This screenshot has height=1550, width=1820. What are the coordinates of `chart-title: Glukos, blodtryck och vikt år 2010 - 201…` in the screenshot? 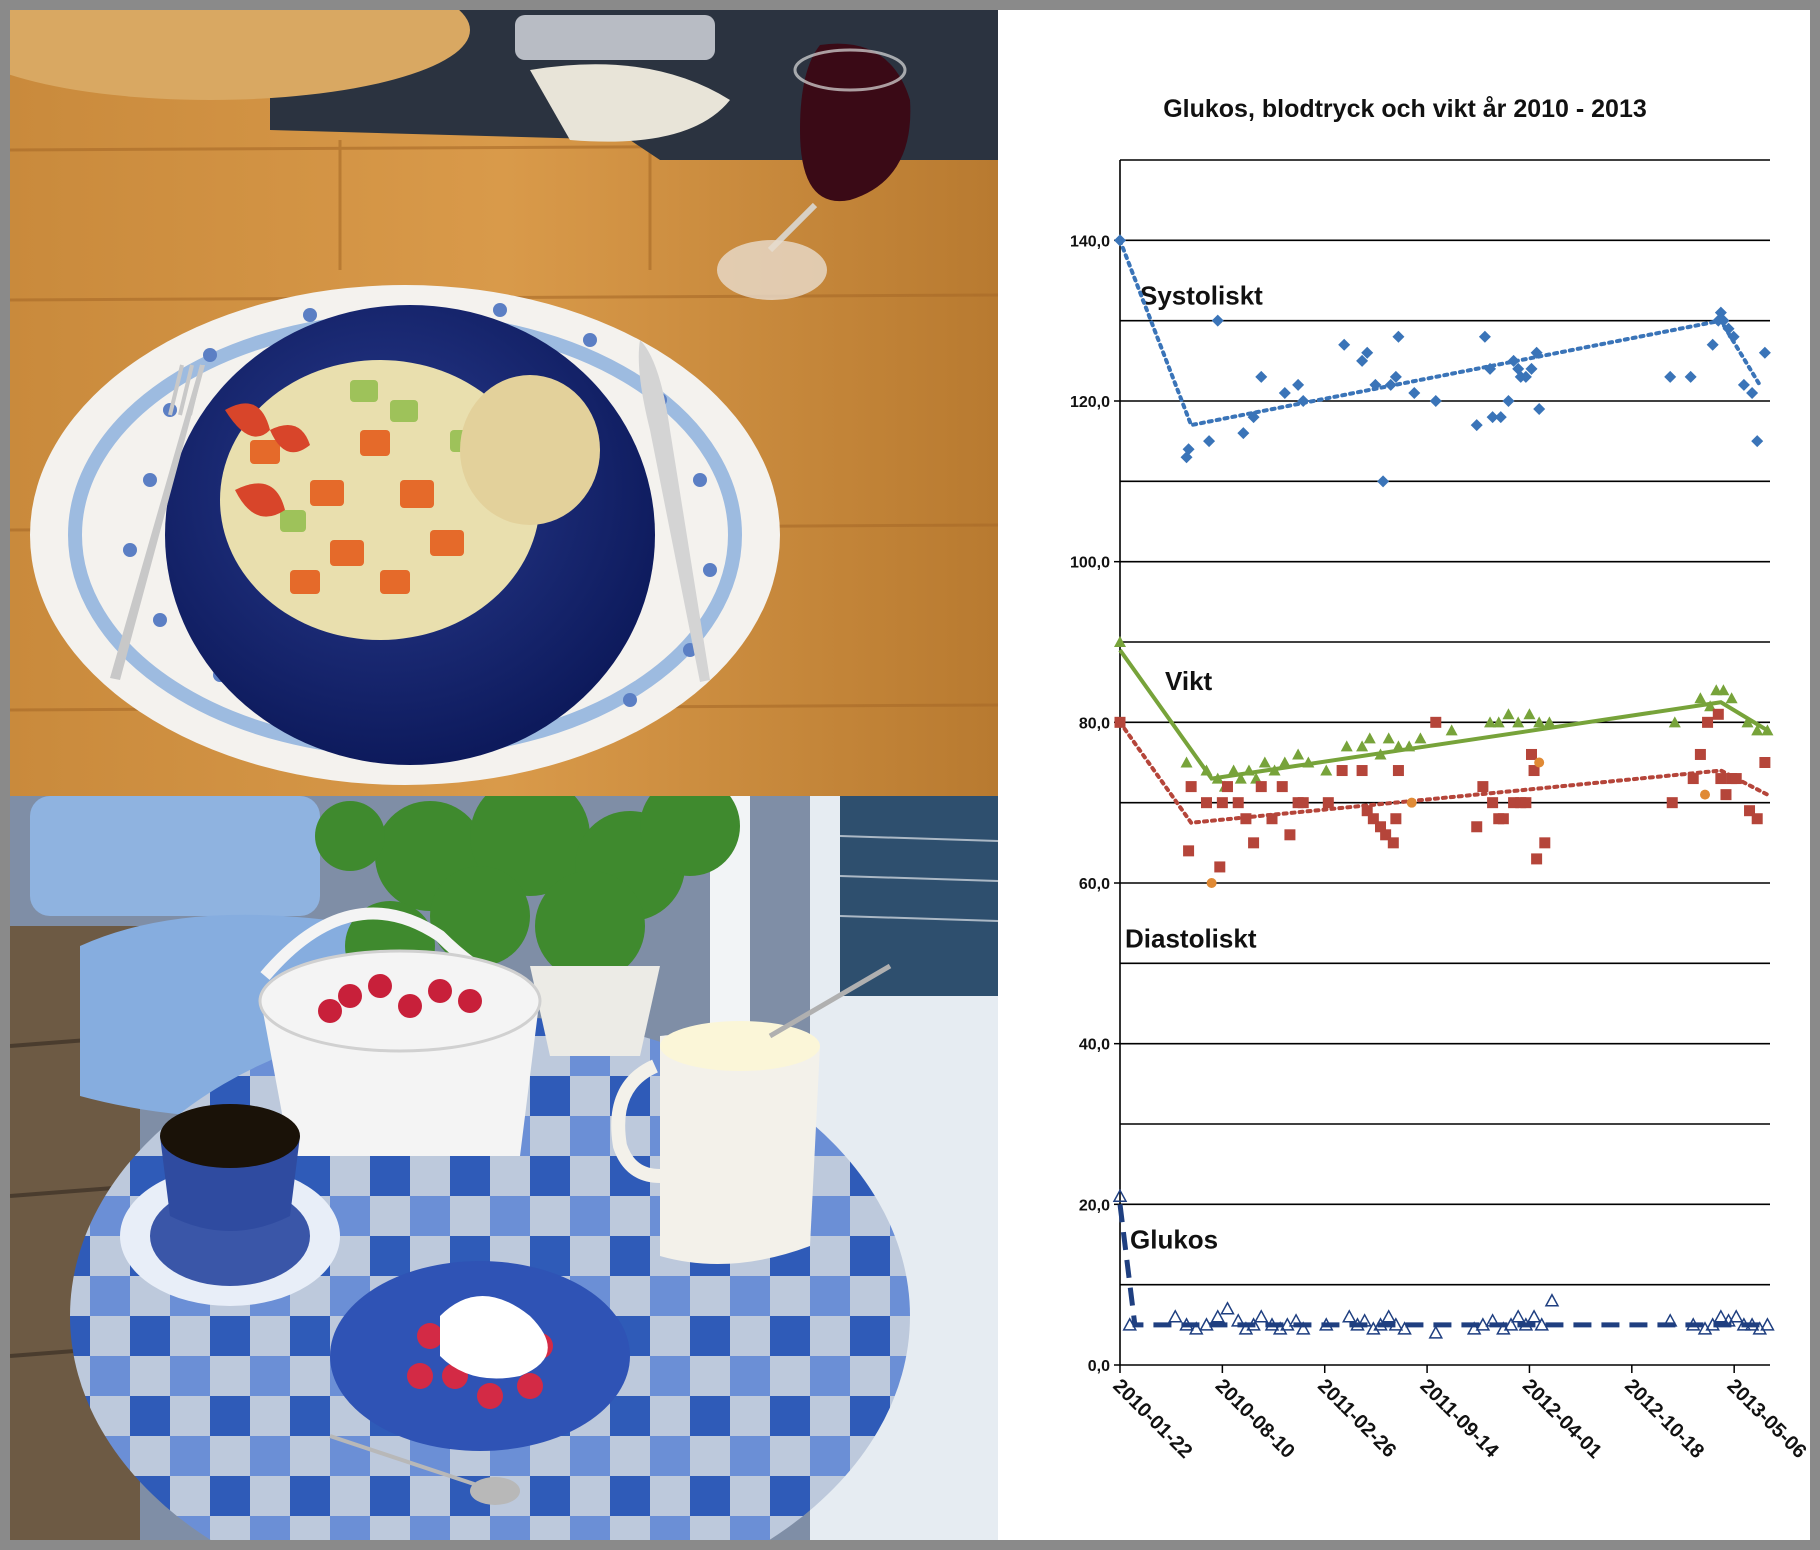 It's located at (1405, 109).